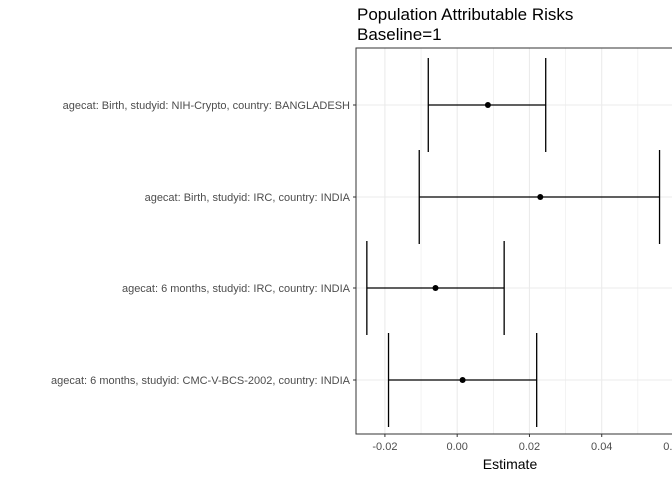 The height and width of the screenshot is (480, 672). What do you see at coordinates (510, 464) in the screenshot?
I see `x-axis-title: Estimate` at bounding box center [510, 464].